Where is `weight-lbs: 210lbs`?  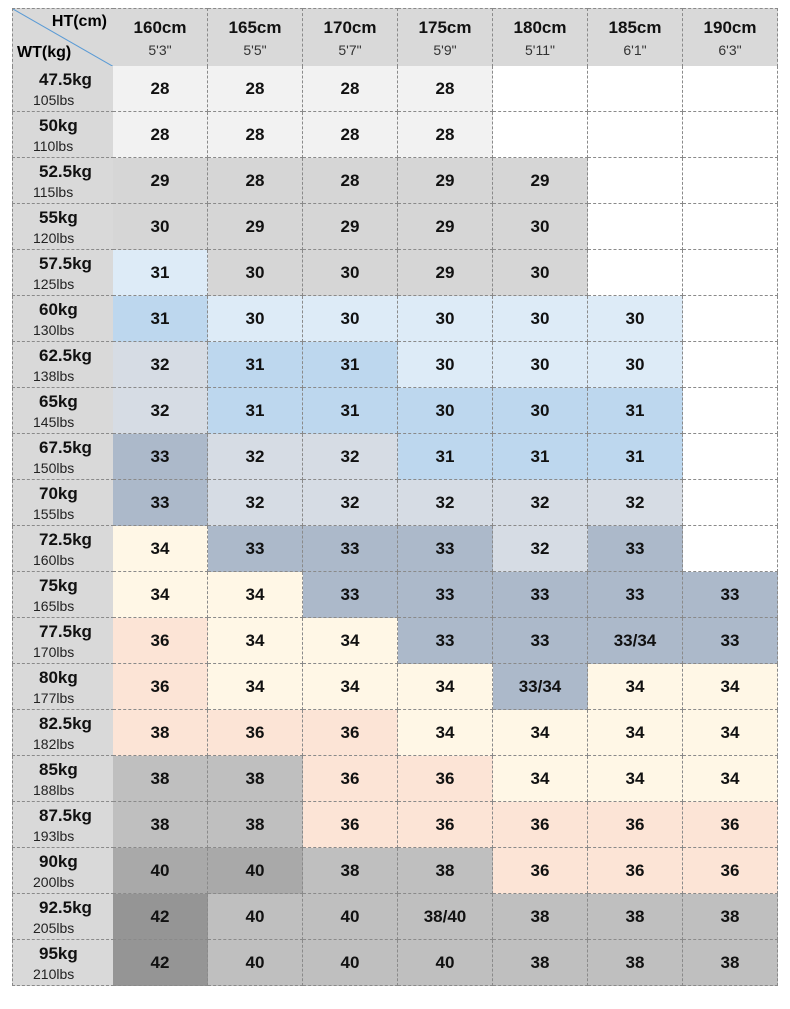 weight-lbs: 210lbs is located at coordinates (54, 973).